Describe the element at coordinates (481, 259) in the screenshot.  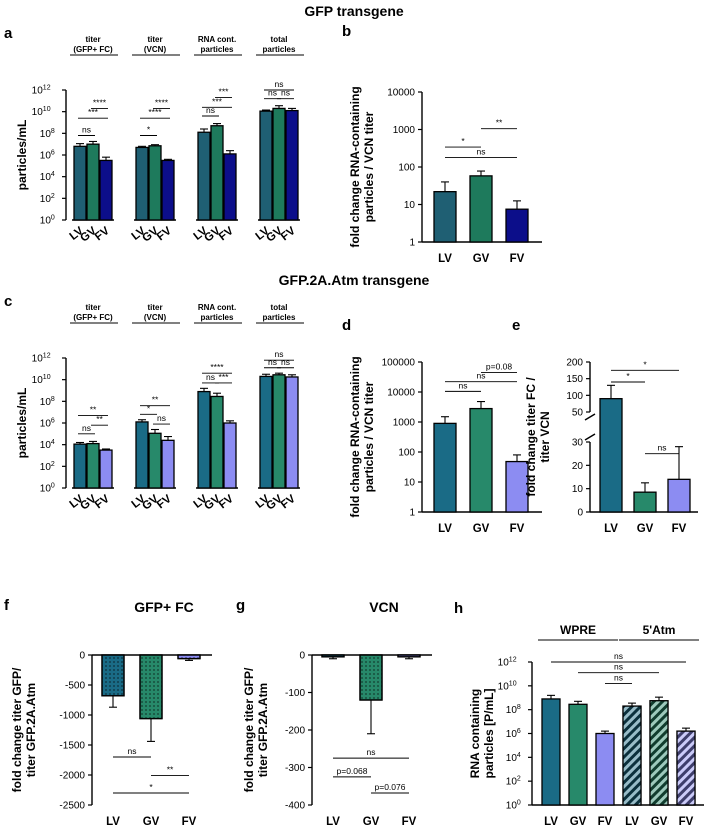
I see `b-cat-label: GV` at that location.